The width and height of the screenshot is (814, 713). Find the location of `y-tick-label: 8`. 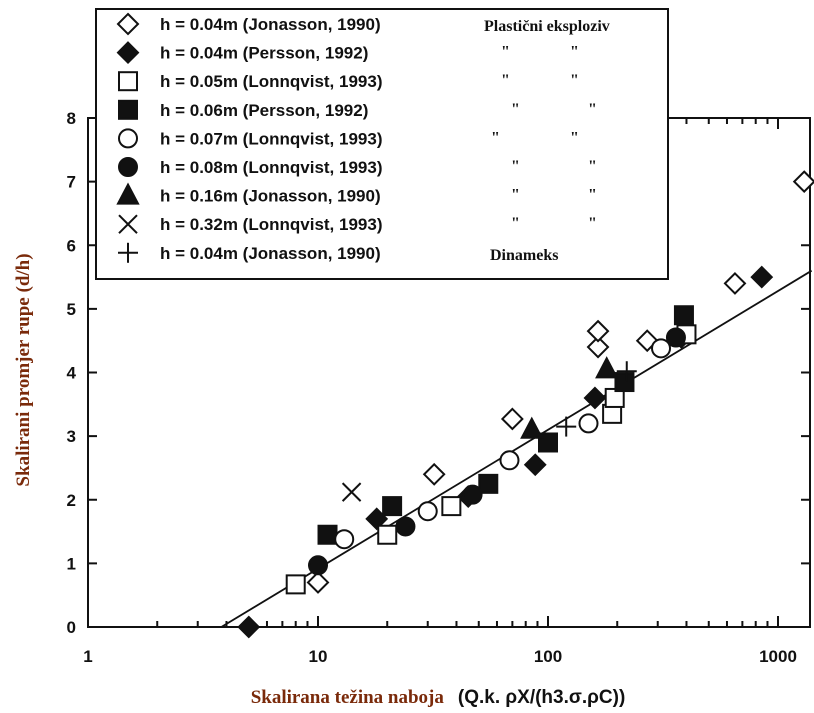

y-tick-label: 8 is located at coordinates (71, 118).